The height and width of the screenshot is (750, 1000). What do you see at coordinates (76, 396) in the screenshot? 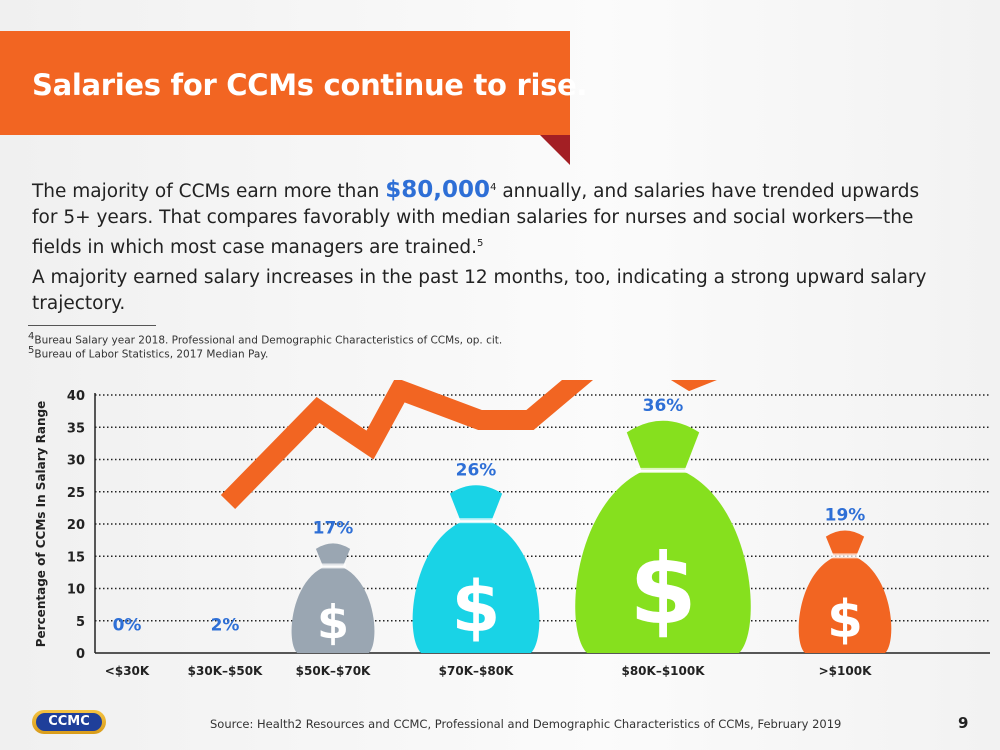
I see `y-tick-label: 40` at bounding box center [76, 396].